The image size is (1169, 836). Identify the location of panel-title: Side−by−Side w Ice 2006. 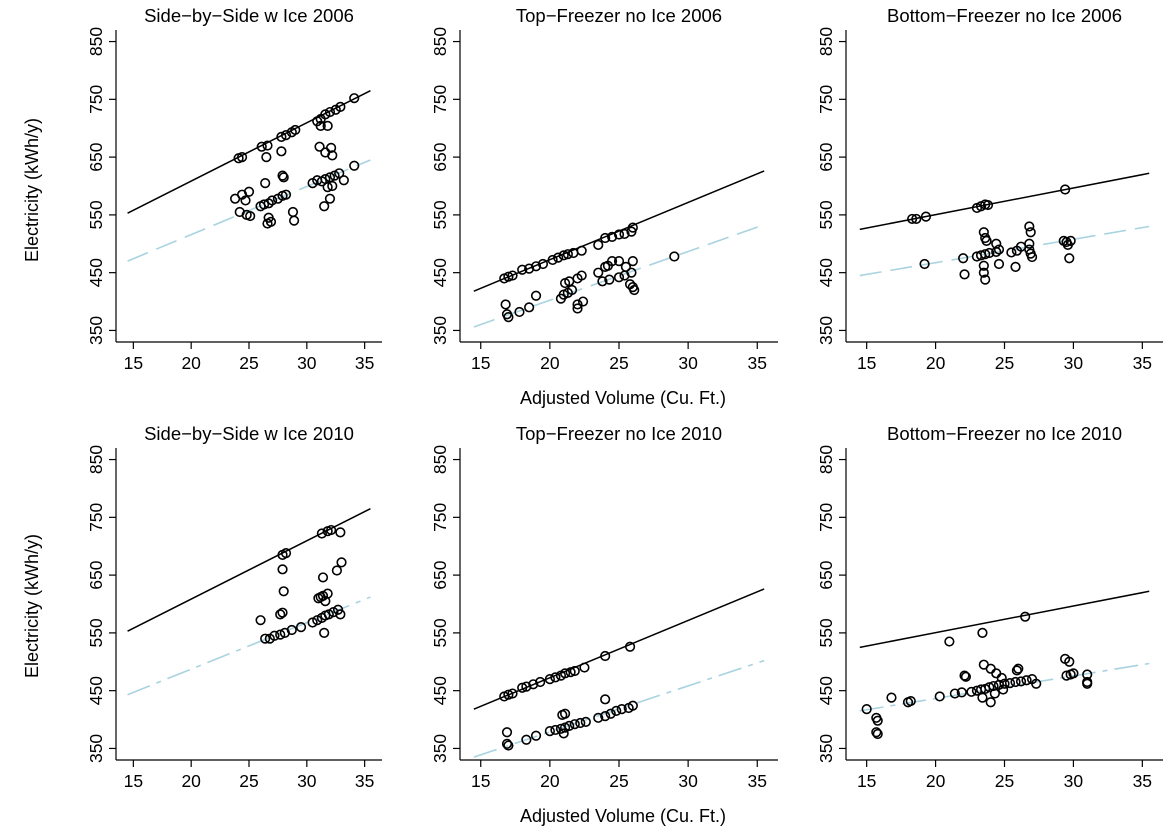
(249, 15).